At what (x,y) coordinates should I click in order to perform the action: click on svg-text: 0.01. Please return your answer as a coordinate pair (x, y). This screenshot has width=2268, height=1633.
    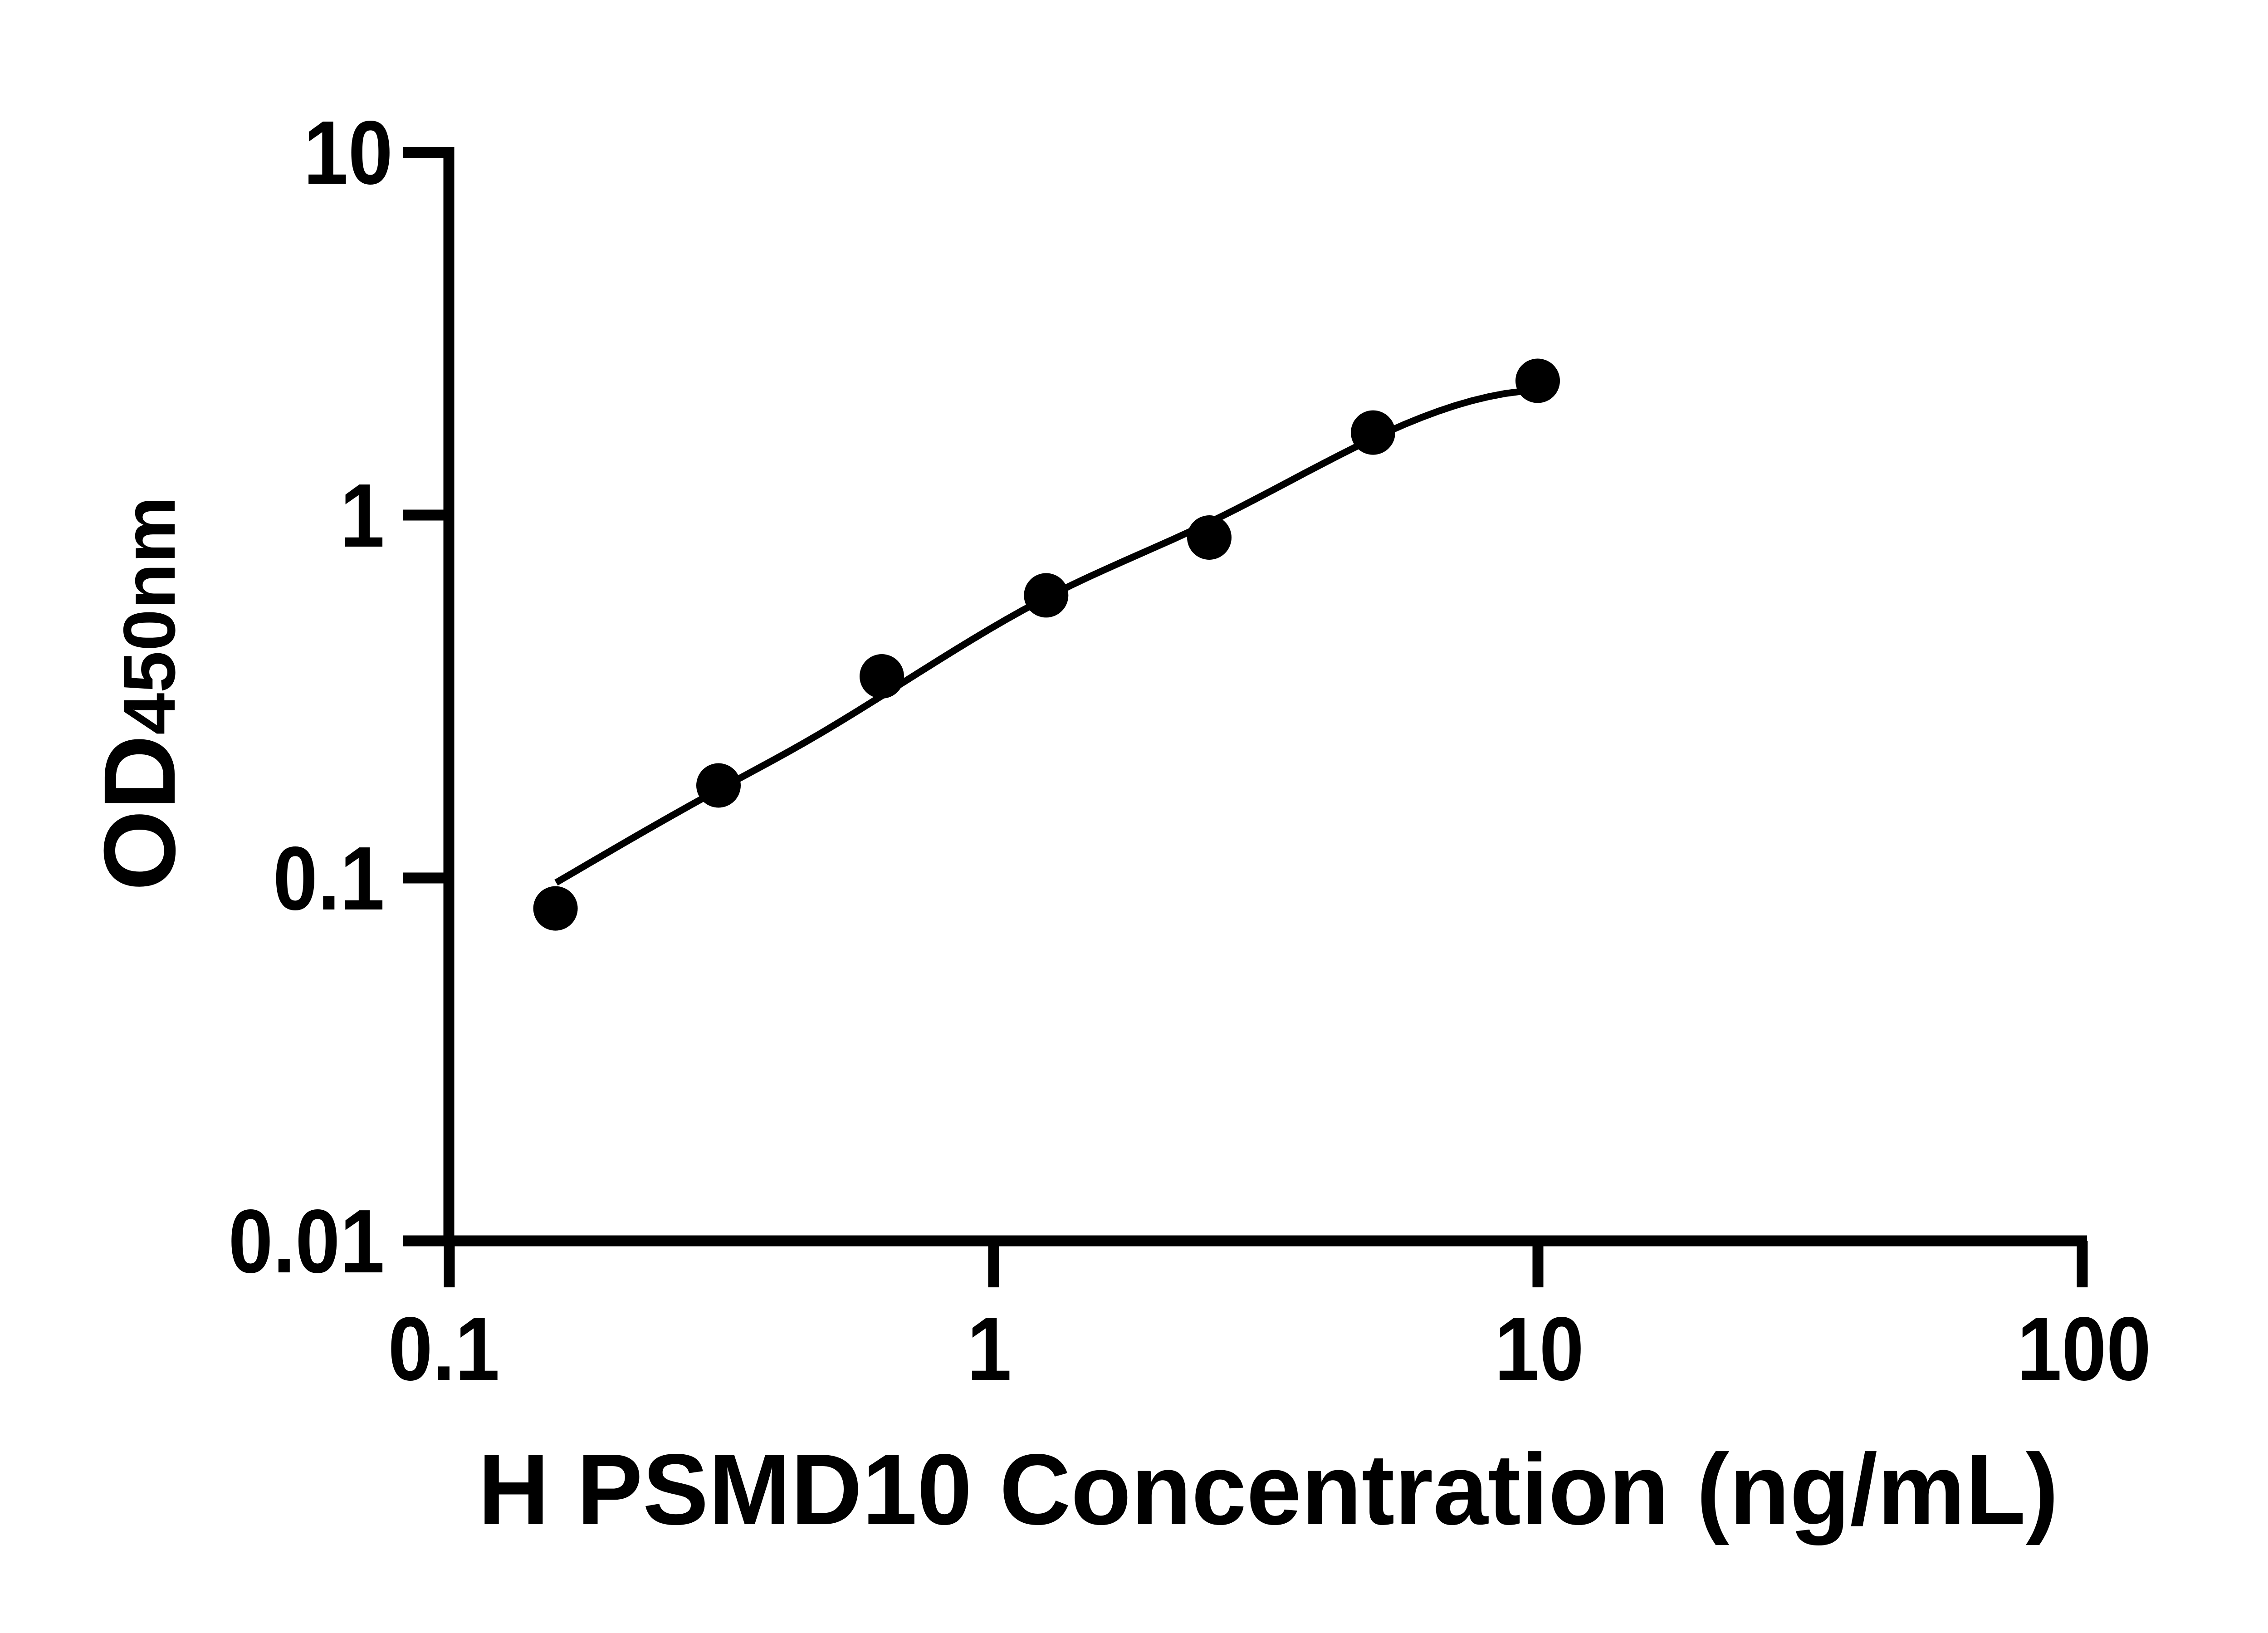
    Looking at the image, I should click on (306, 1240).